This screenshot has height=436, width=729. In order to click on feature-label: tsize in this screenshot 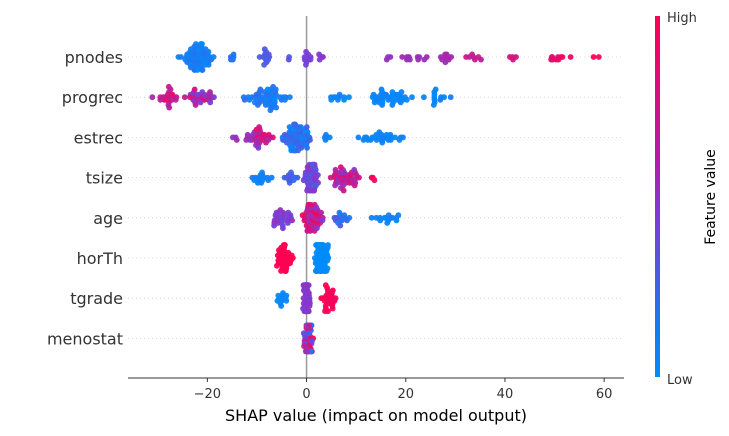, I will do `click(104, 178)`.